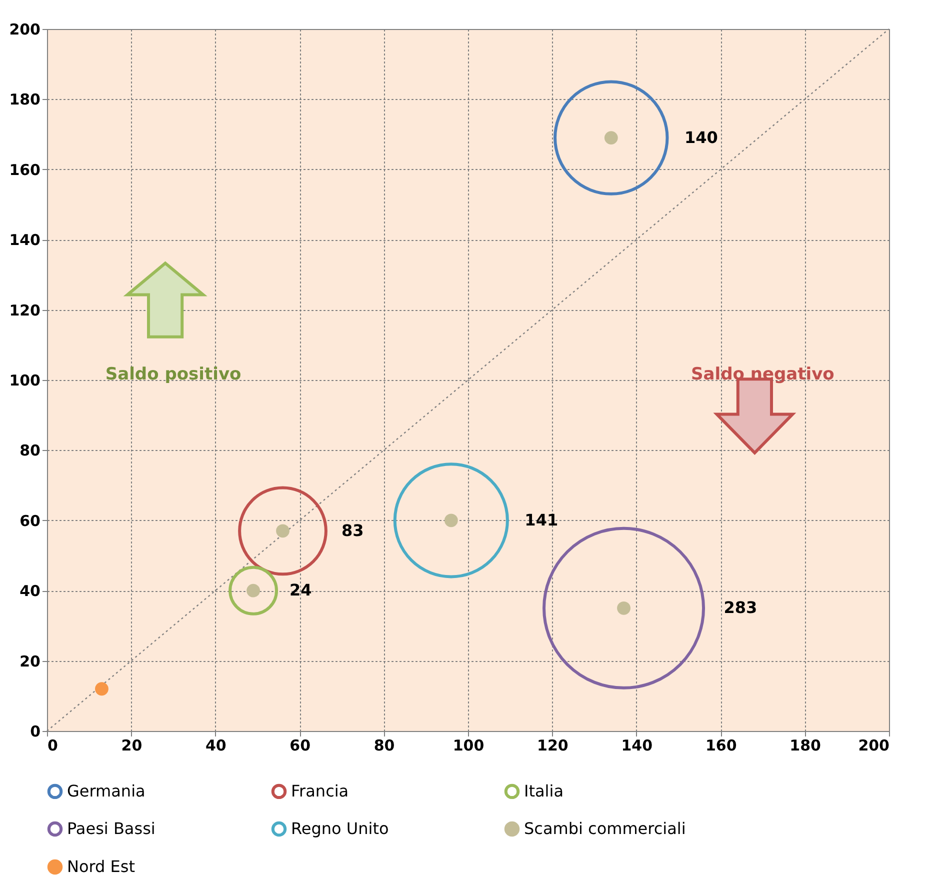 The height and width of the screenshot is (893, 925). Describe the element at coordinates (701, 137) in the screenshot. I see `data-label: 140` at that location.